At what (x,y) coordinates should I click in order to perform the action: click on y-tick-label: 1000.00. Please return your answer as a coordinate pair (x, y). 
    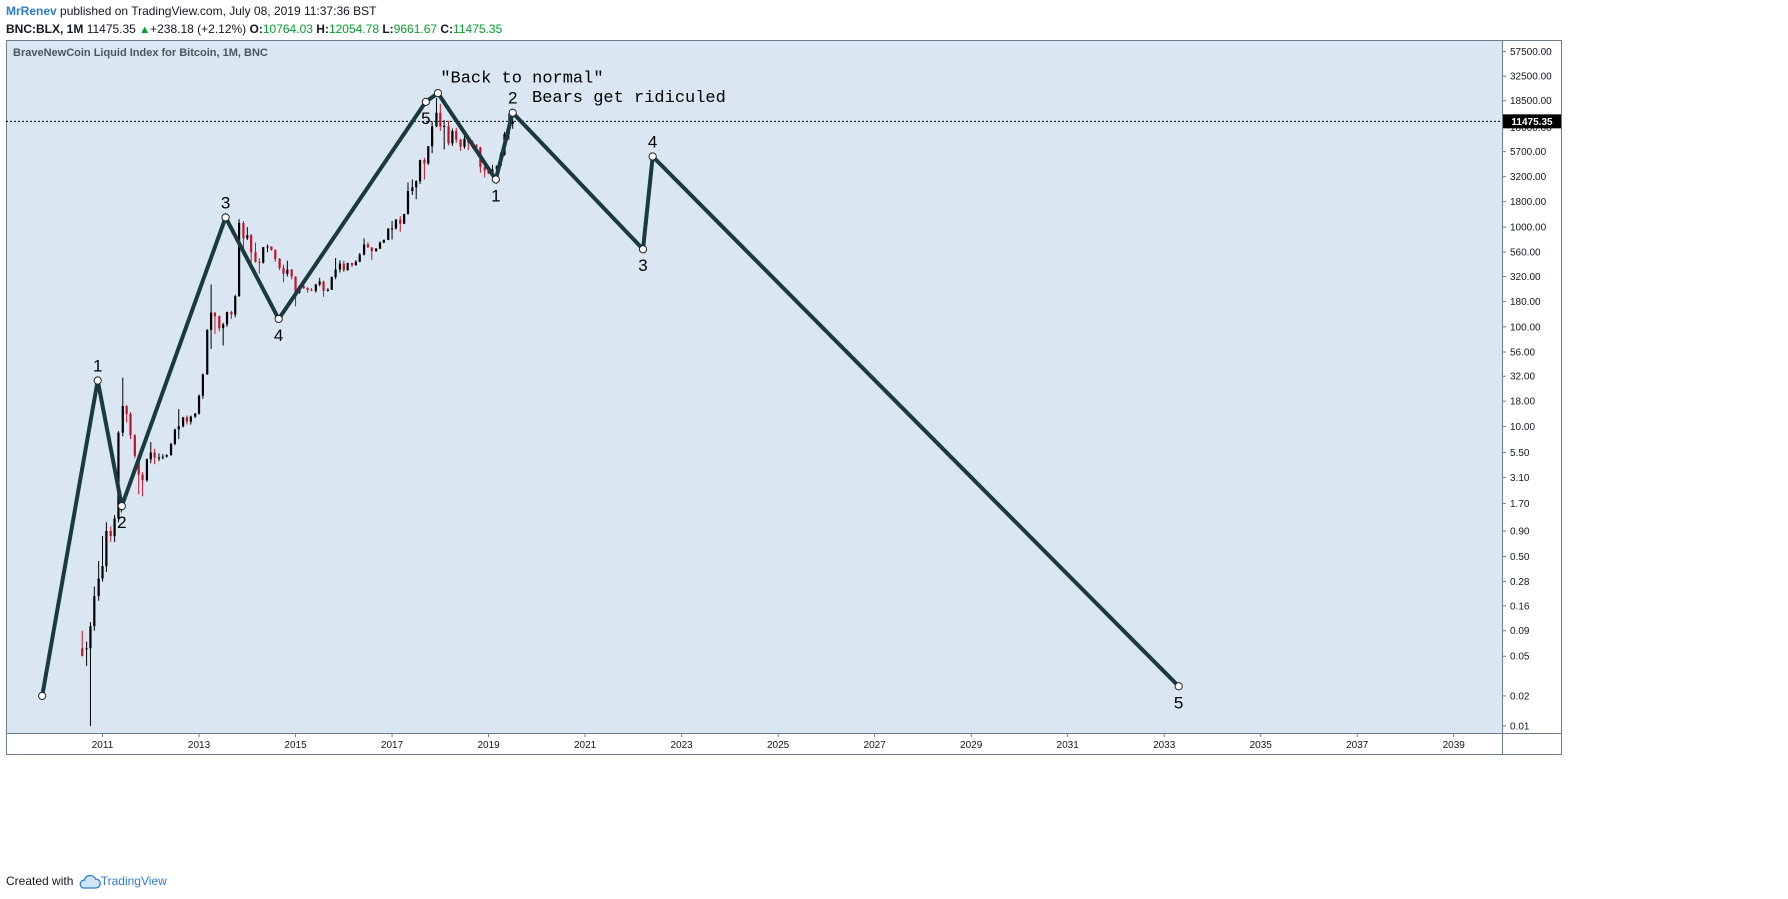
    Looking at the image, I should click on (1528, 228).